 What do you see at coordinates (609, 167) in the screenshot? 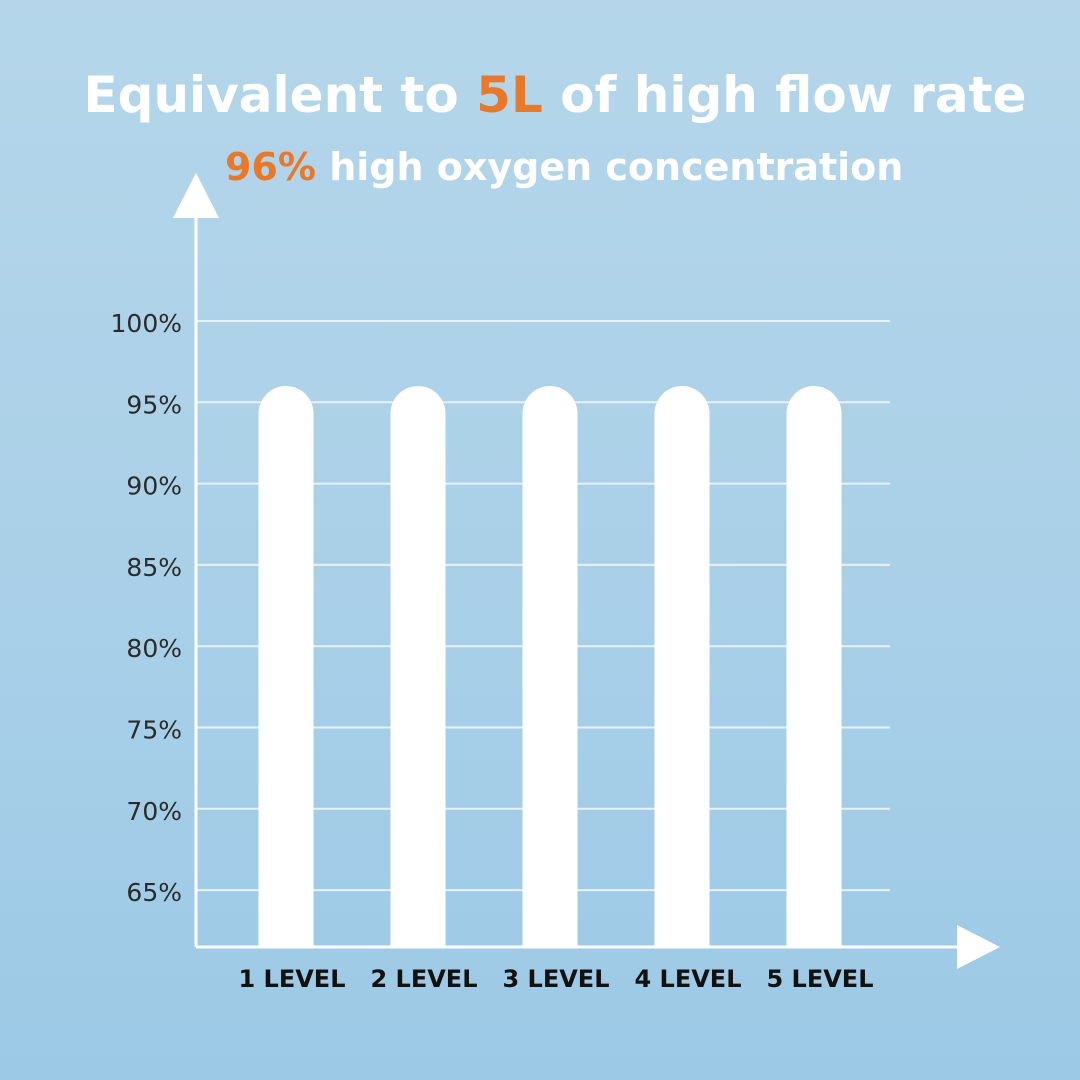
I see `subtitle-suffix: high oxygen concentration` at bounding box center [609, 167].